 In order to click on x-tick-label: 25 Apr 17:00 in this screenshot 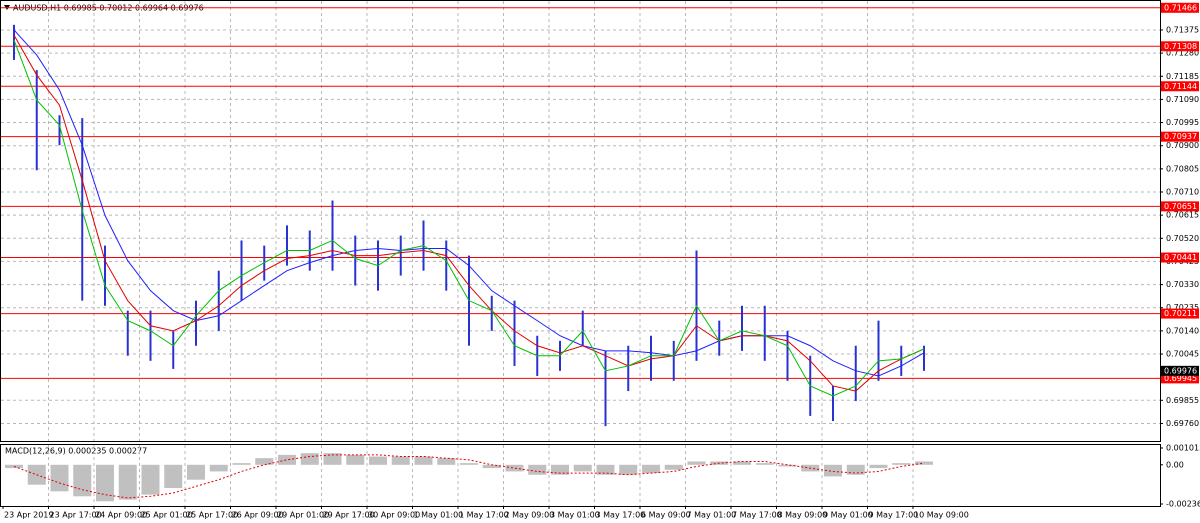, I will do `click(212, 515)`.